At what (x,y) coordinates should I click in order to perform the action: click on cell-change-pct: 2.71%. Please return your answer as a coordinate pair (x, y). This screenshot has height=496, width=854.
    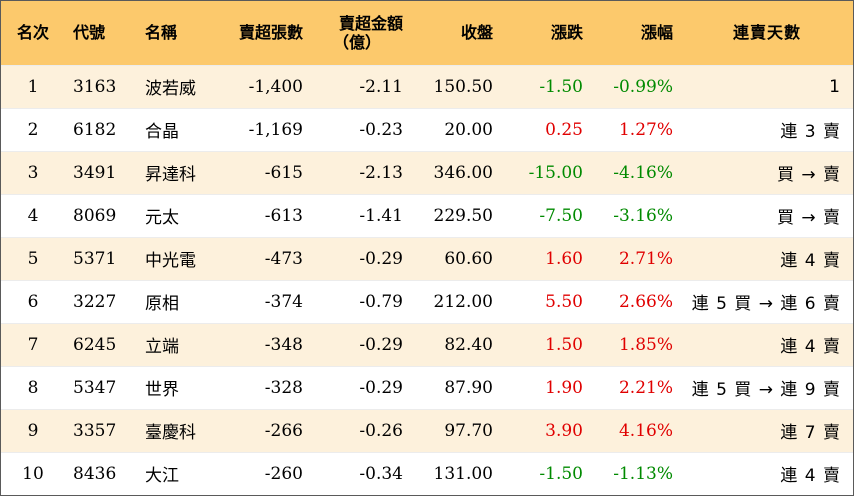
    Looking at the image, I should click on (636, 258).